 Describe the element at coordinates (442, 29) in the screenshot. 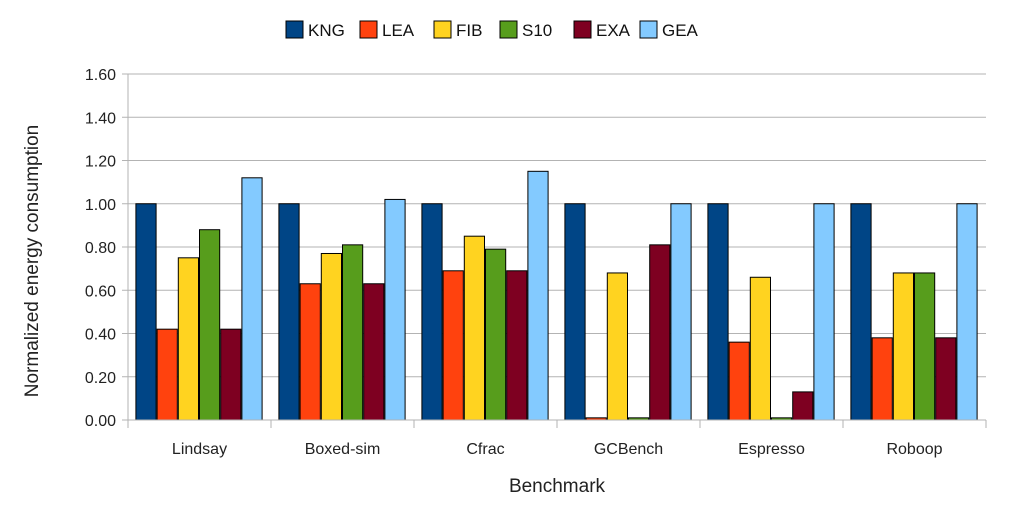

I see `legend-swatch-fib` at that location.